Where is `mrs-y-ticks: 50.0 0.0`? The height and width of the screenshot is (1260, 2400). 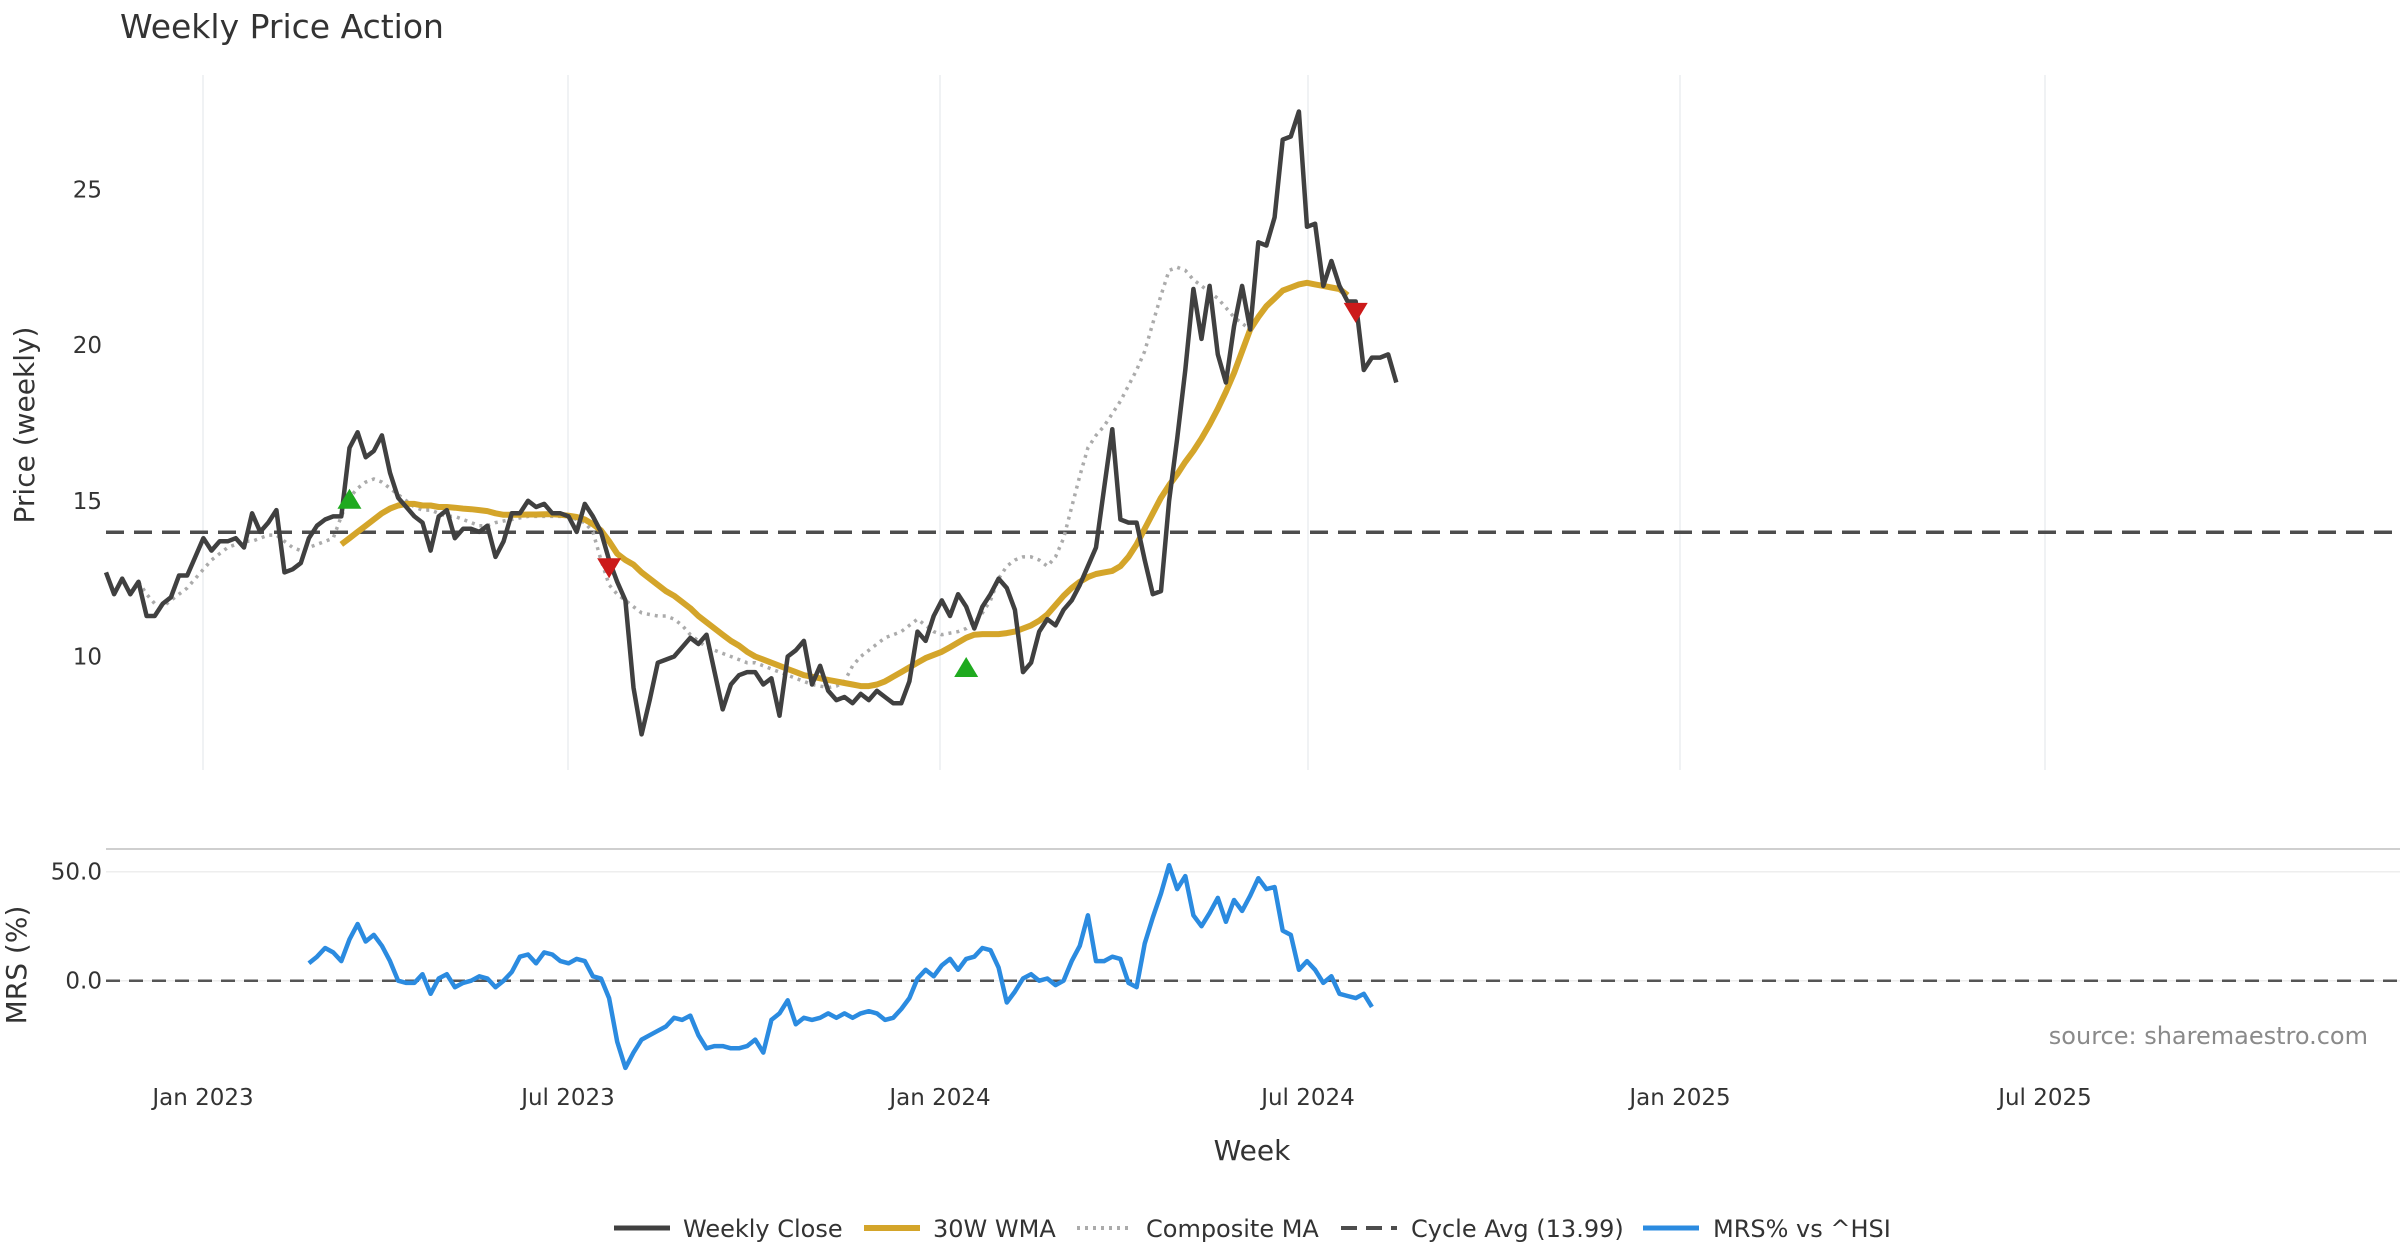 mrs-y-ticks: 50.0 0.0 is located at coordinates (1225, 927).